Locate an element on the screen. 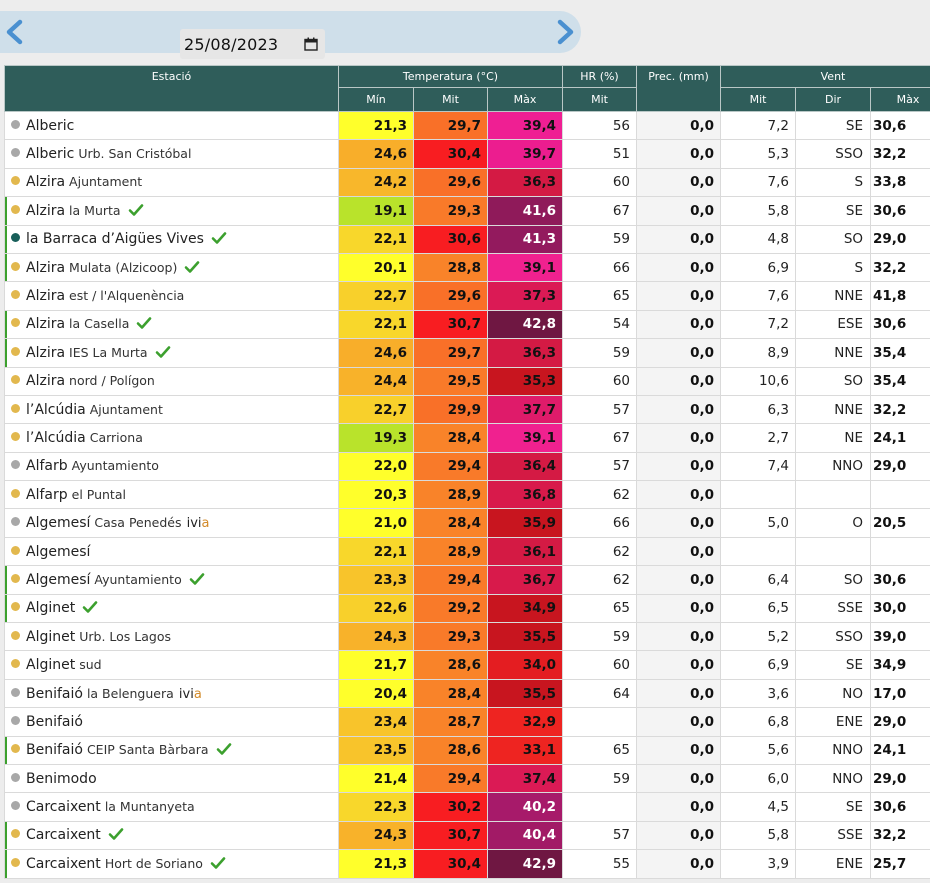  station-cell: Carcaixent la Muntanyeta is located at coordinates (171, 807).